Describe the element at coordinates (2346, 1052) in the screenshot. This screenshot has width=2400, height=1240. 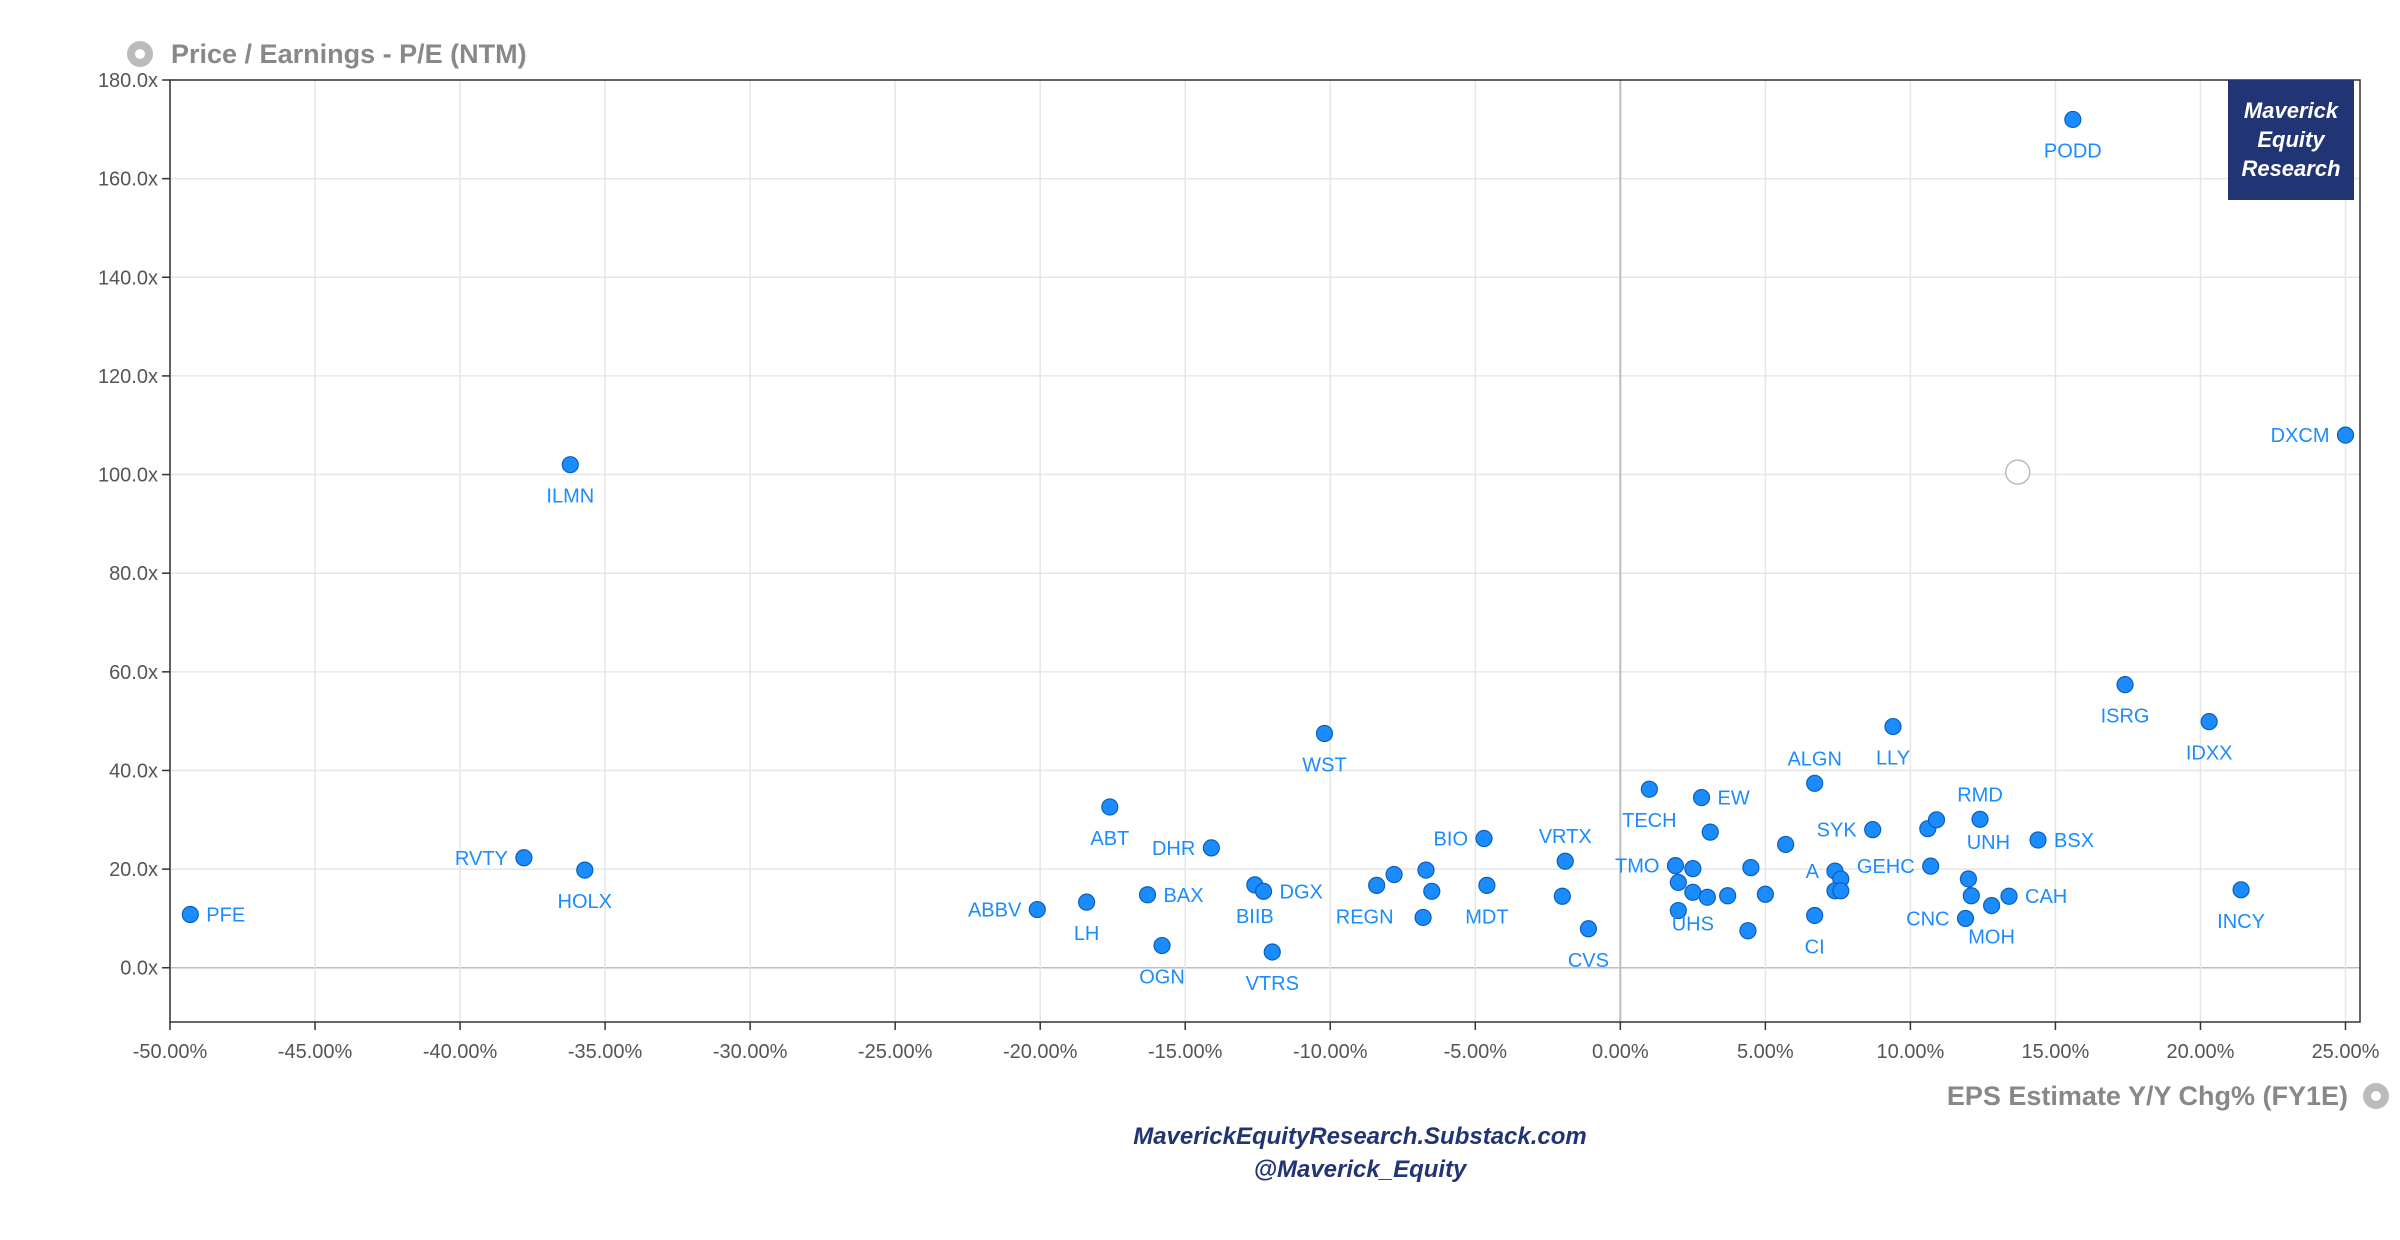
I see `x-tick-label: 25.00%` at that location.